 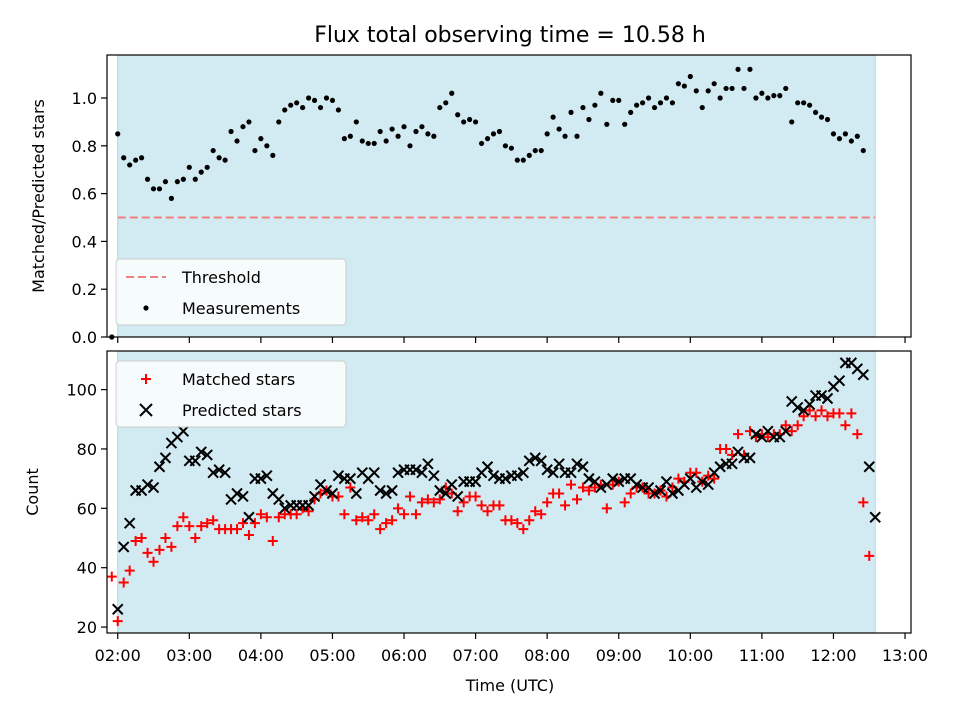 What do you see at coordinates (87, 627) in the screenshot?
I see `y-tick-label: 20` at bounding box center [87, 627].